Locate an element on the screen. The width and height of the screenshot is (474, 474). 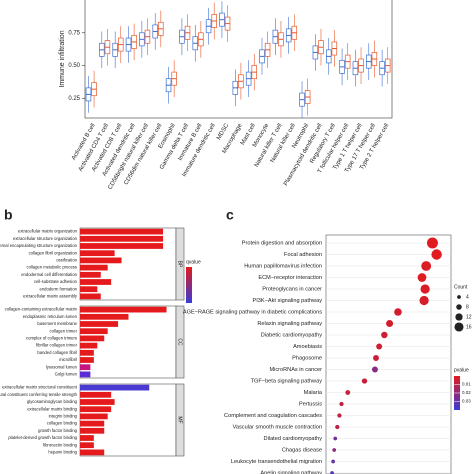
legend-label: 12 is located at coordinates (469, 317).